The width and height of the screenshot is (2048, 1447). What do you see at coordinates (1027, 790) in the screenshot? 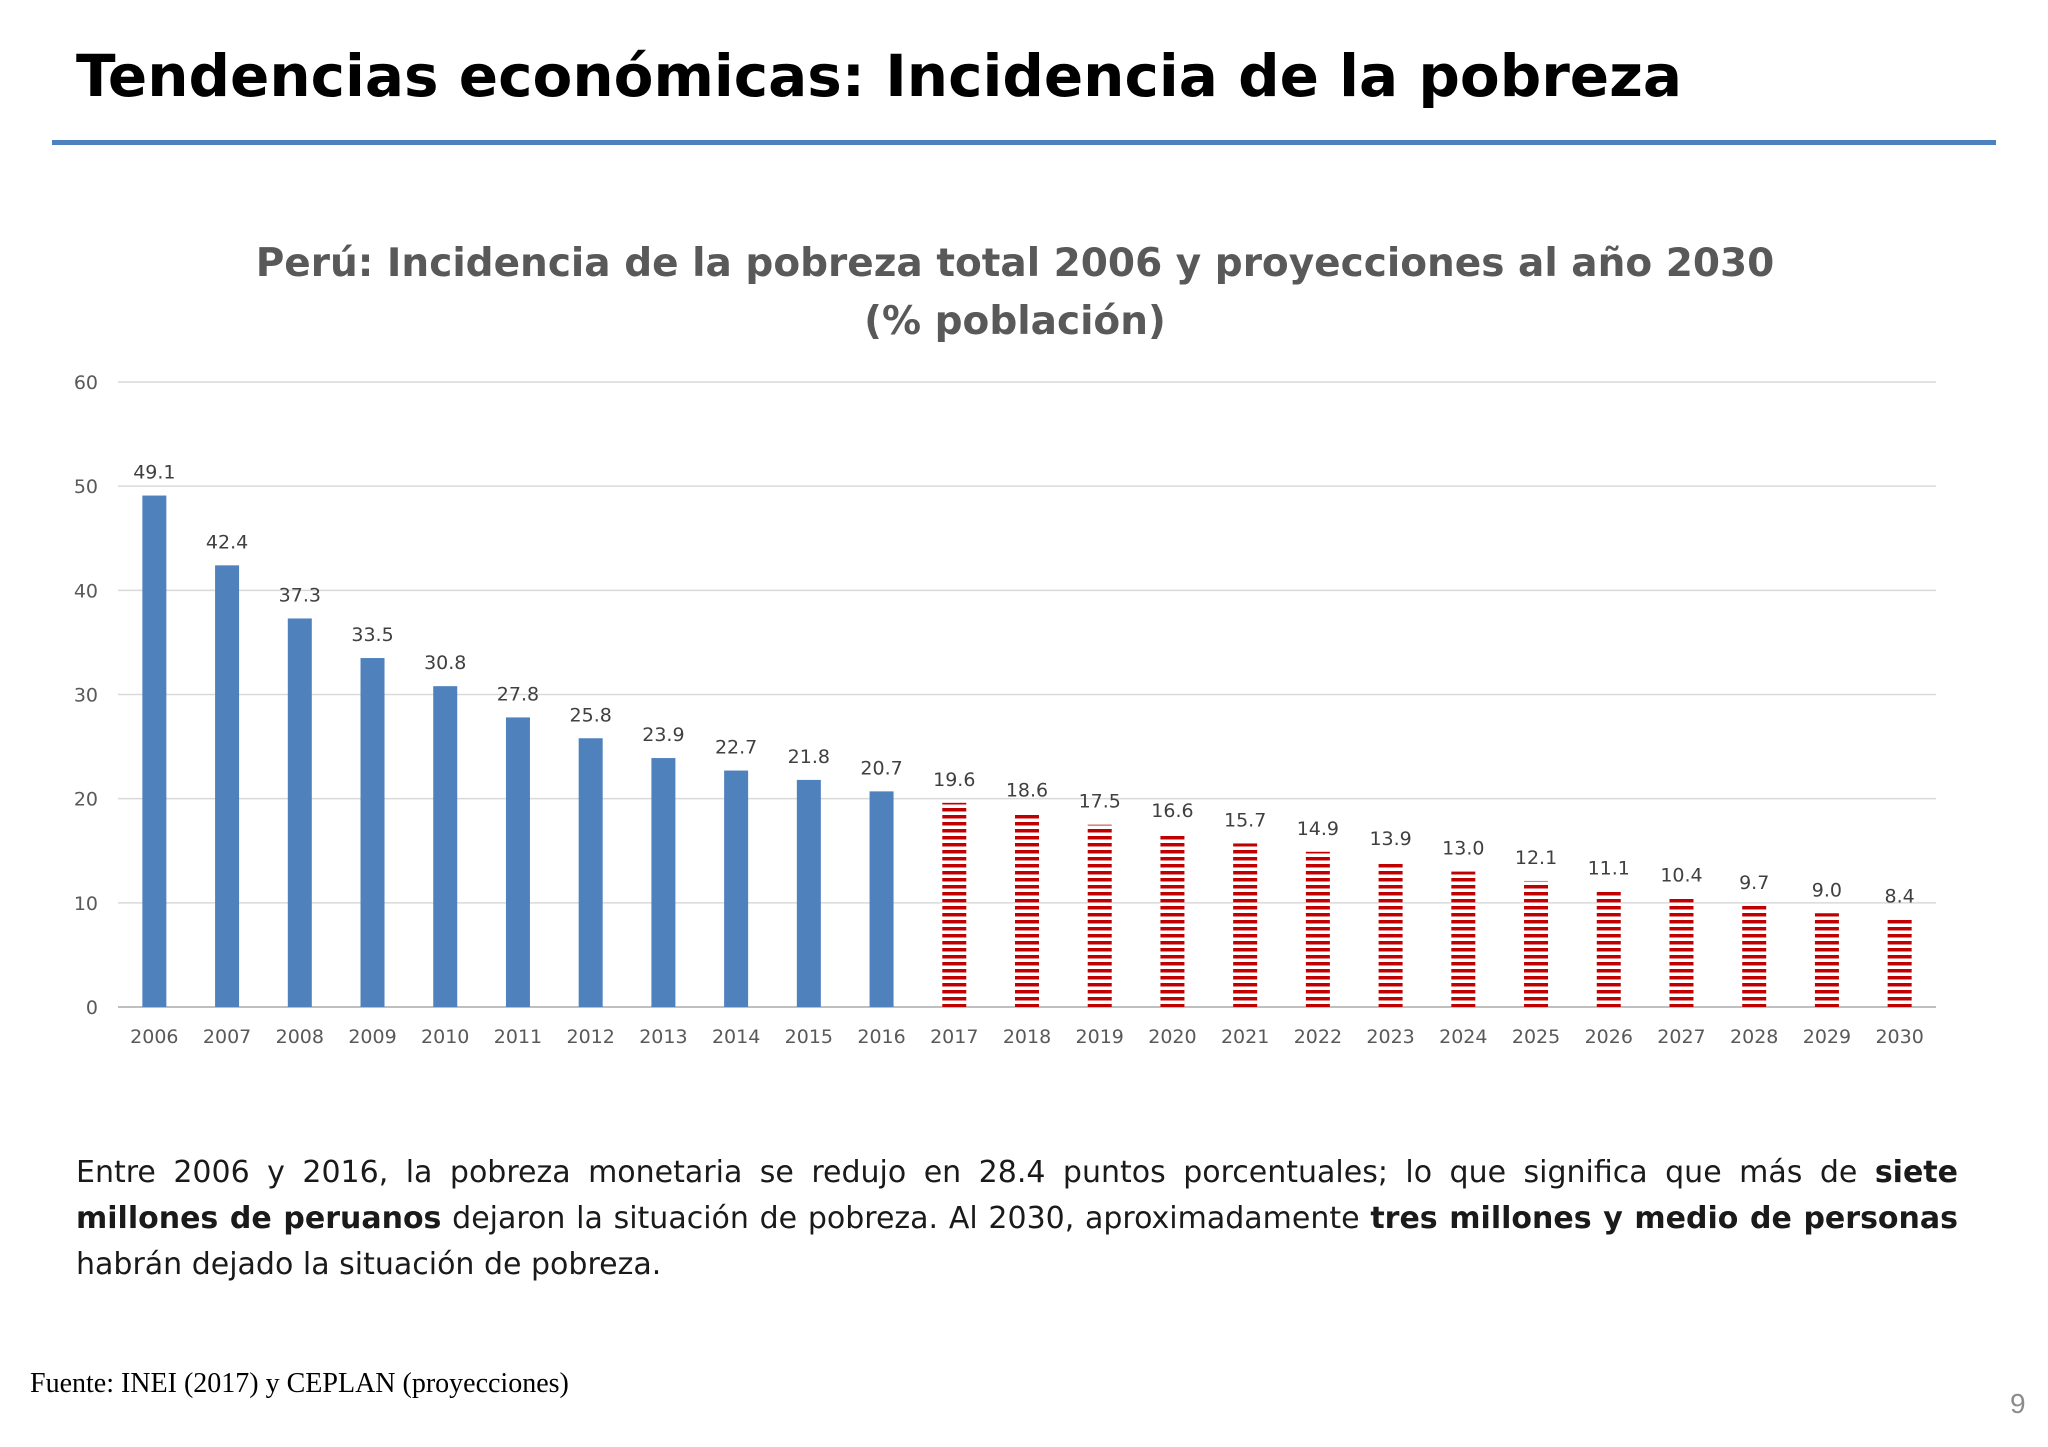
I see `data-label: 18.6` at bounding box center [1027, 790].